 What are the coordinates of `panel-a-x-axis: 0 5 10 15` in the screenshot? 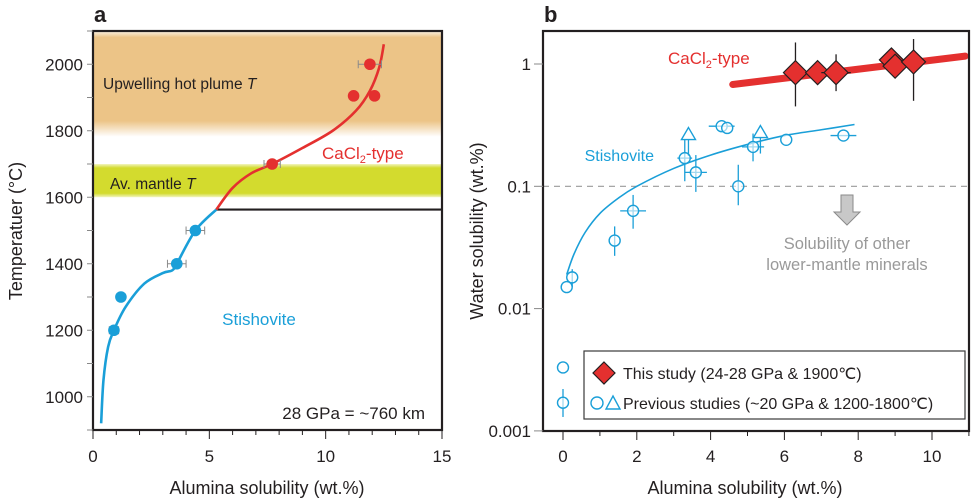 It's located at (269, 448).